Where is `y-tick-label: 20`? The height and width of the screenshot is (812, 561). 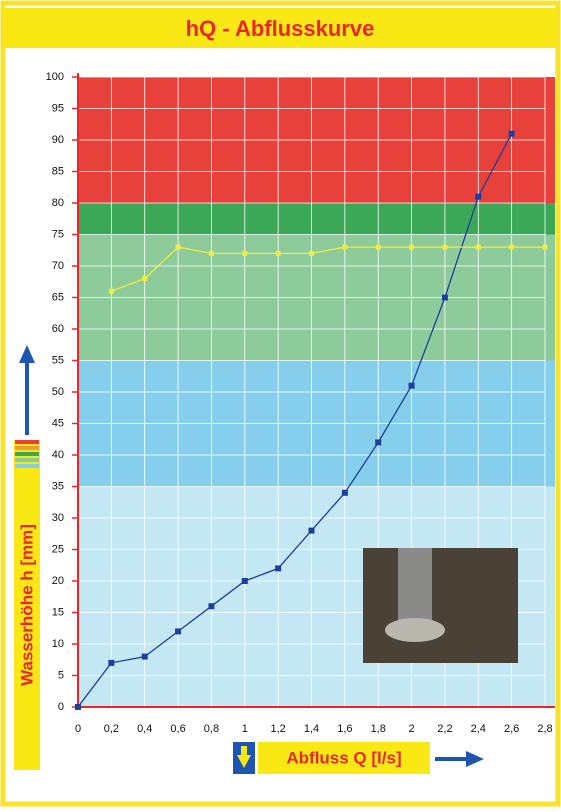
y-tick-label: 20 is located at coordinates (58, 581).